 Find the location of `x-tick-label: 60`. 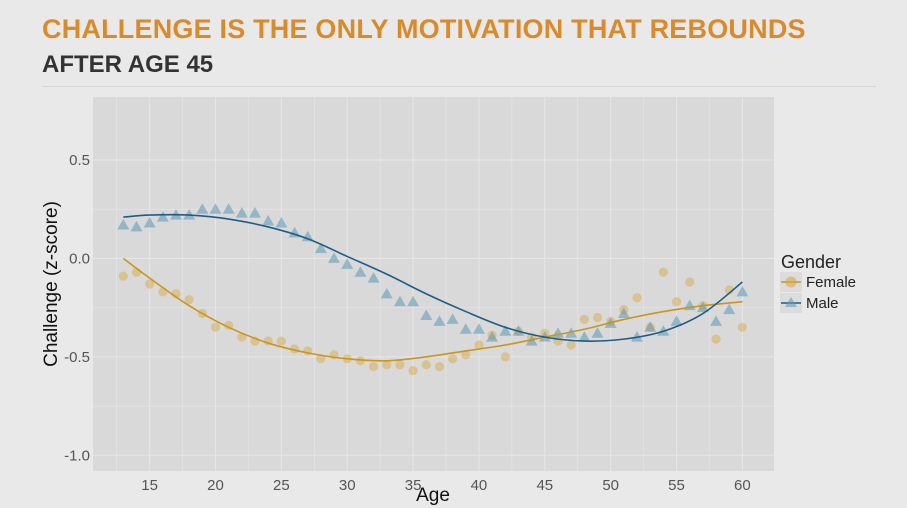

x-tick-label: 60 is located at coordinates (742, 485).